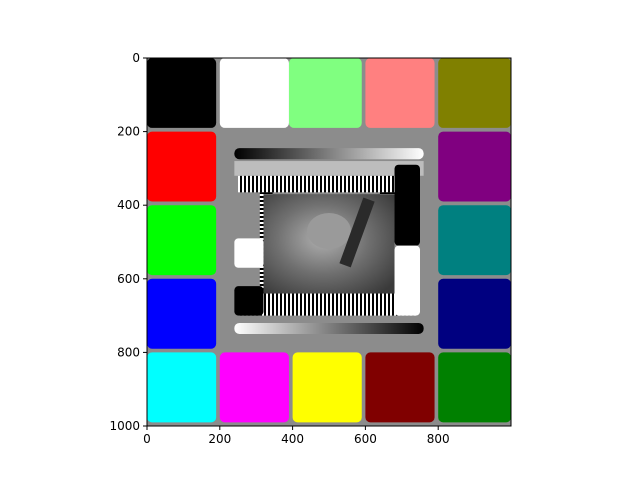 This screenshot has width=640, height=480. I want to click on y-tick-label-800: 800, so click(128, 352).